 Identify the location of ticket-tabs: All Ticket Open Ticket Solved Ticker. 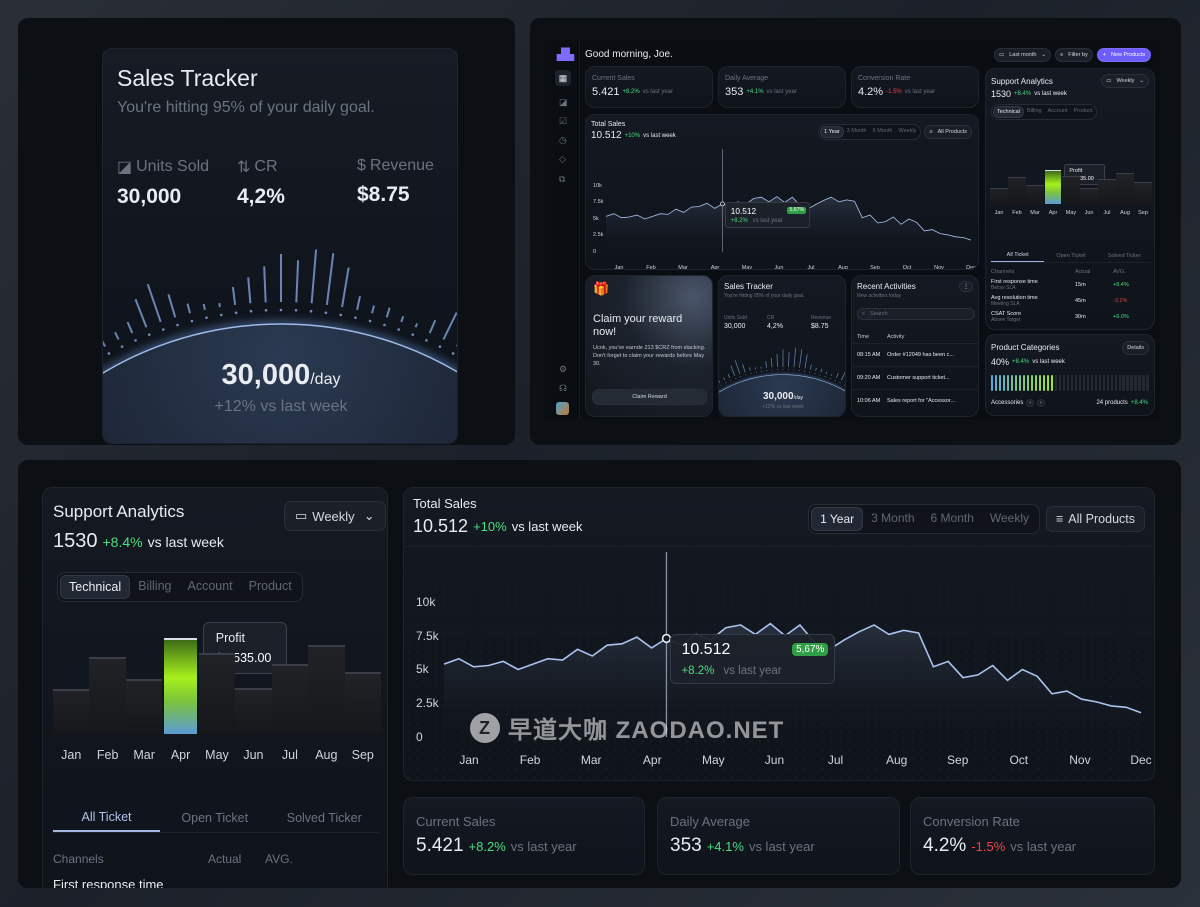
(216, 818).